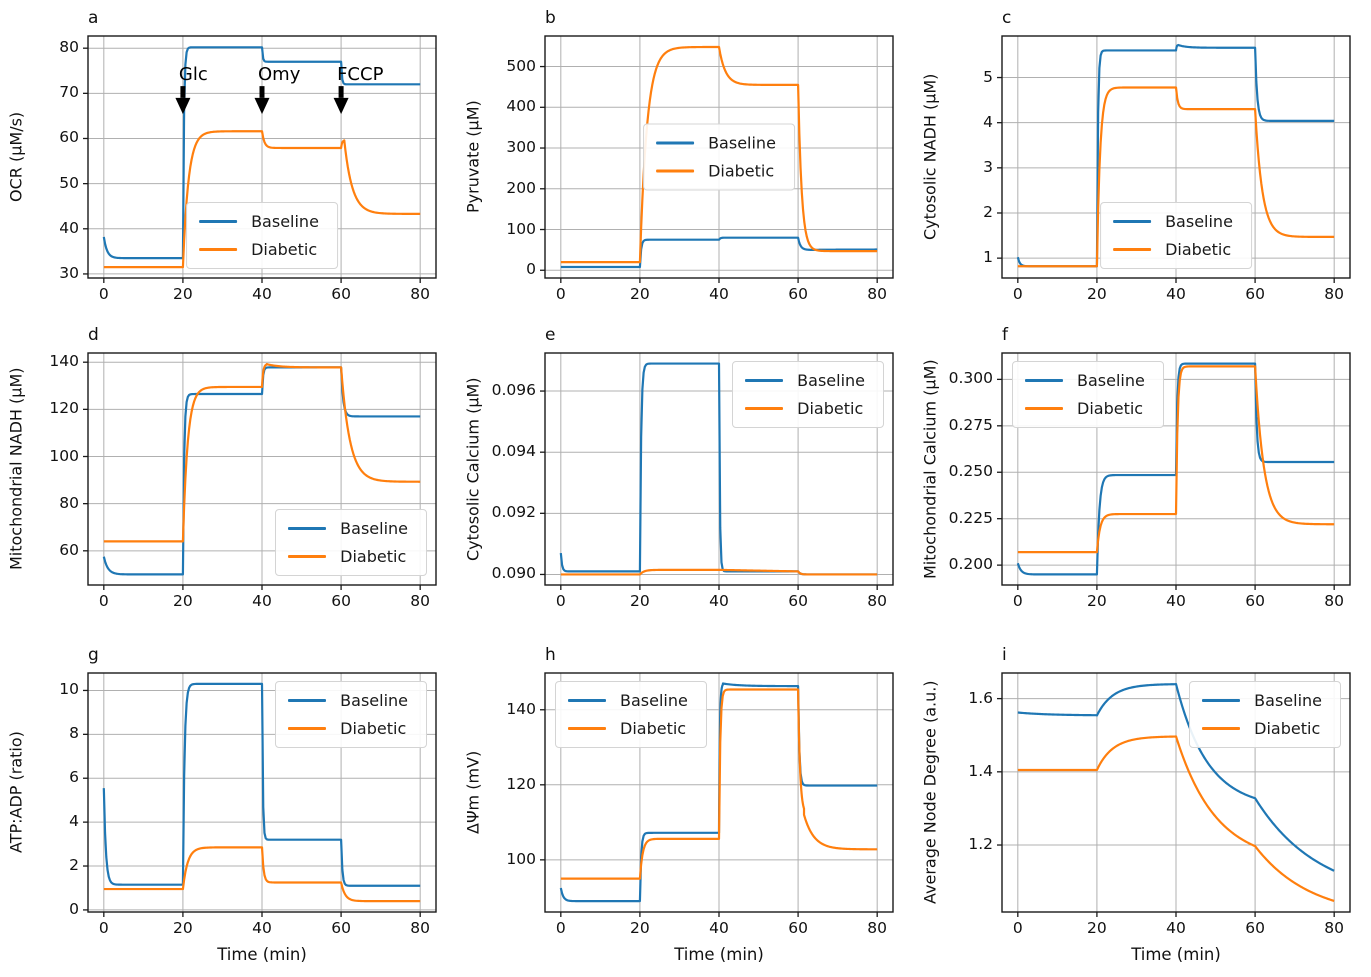  What do you see at coordinates (360, 74) in the screenshot?
I see `annotation-fccp: FCCP` at bounding box center [360, 74].